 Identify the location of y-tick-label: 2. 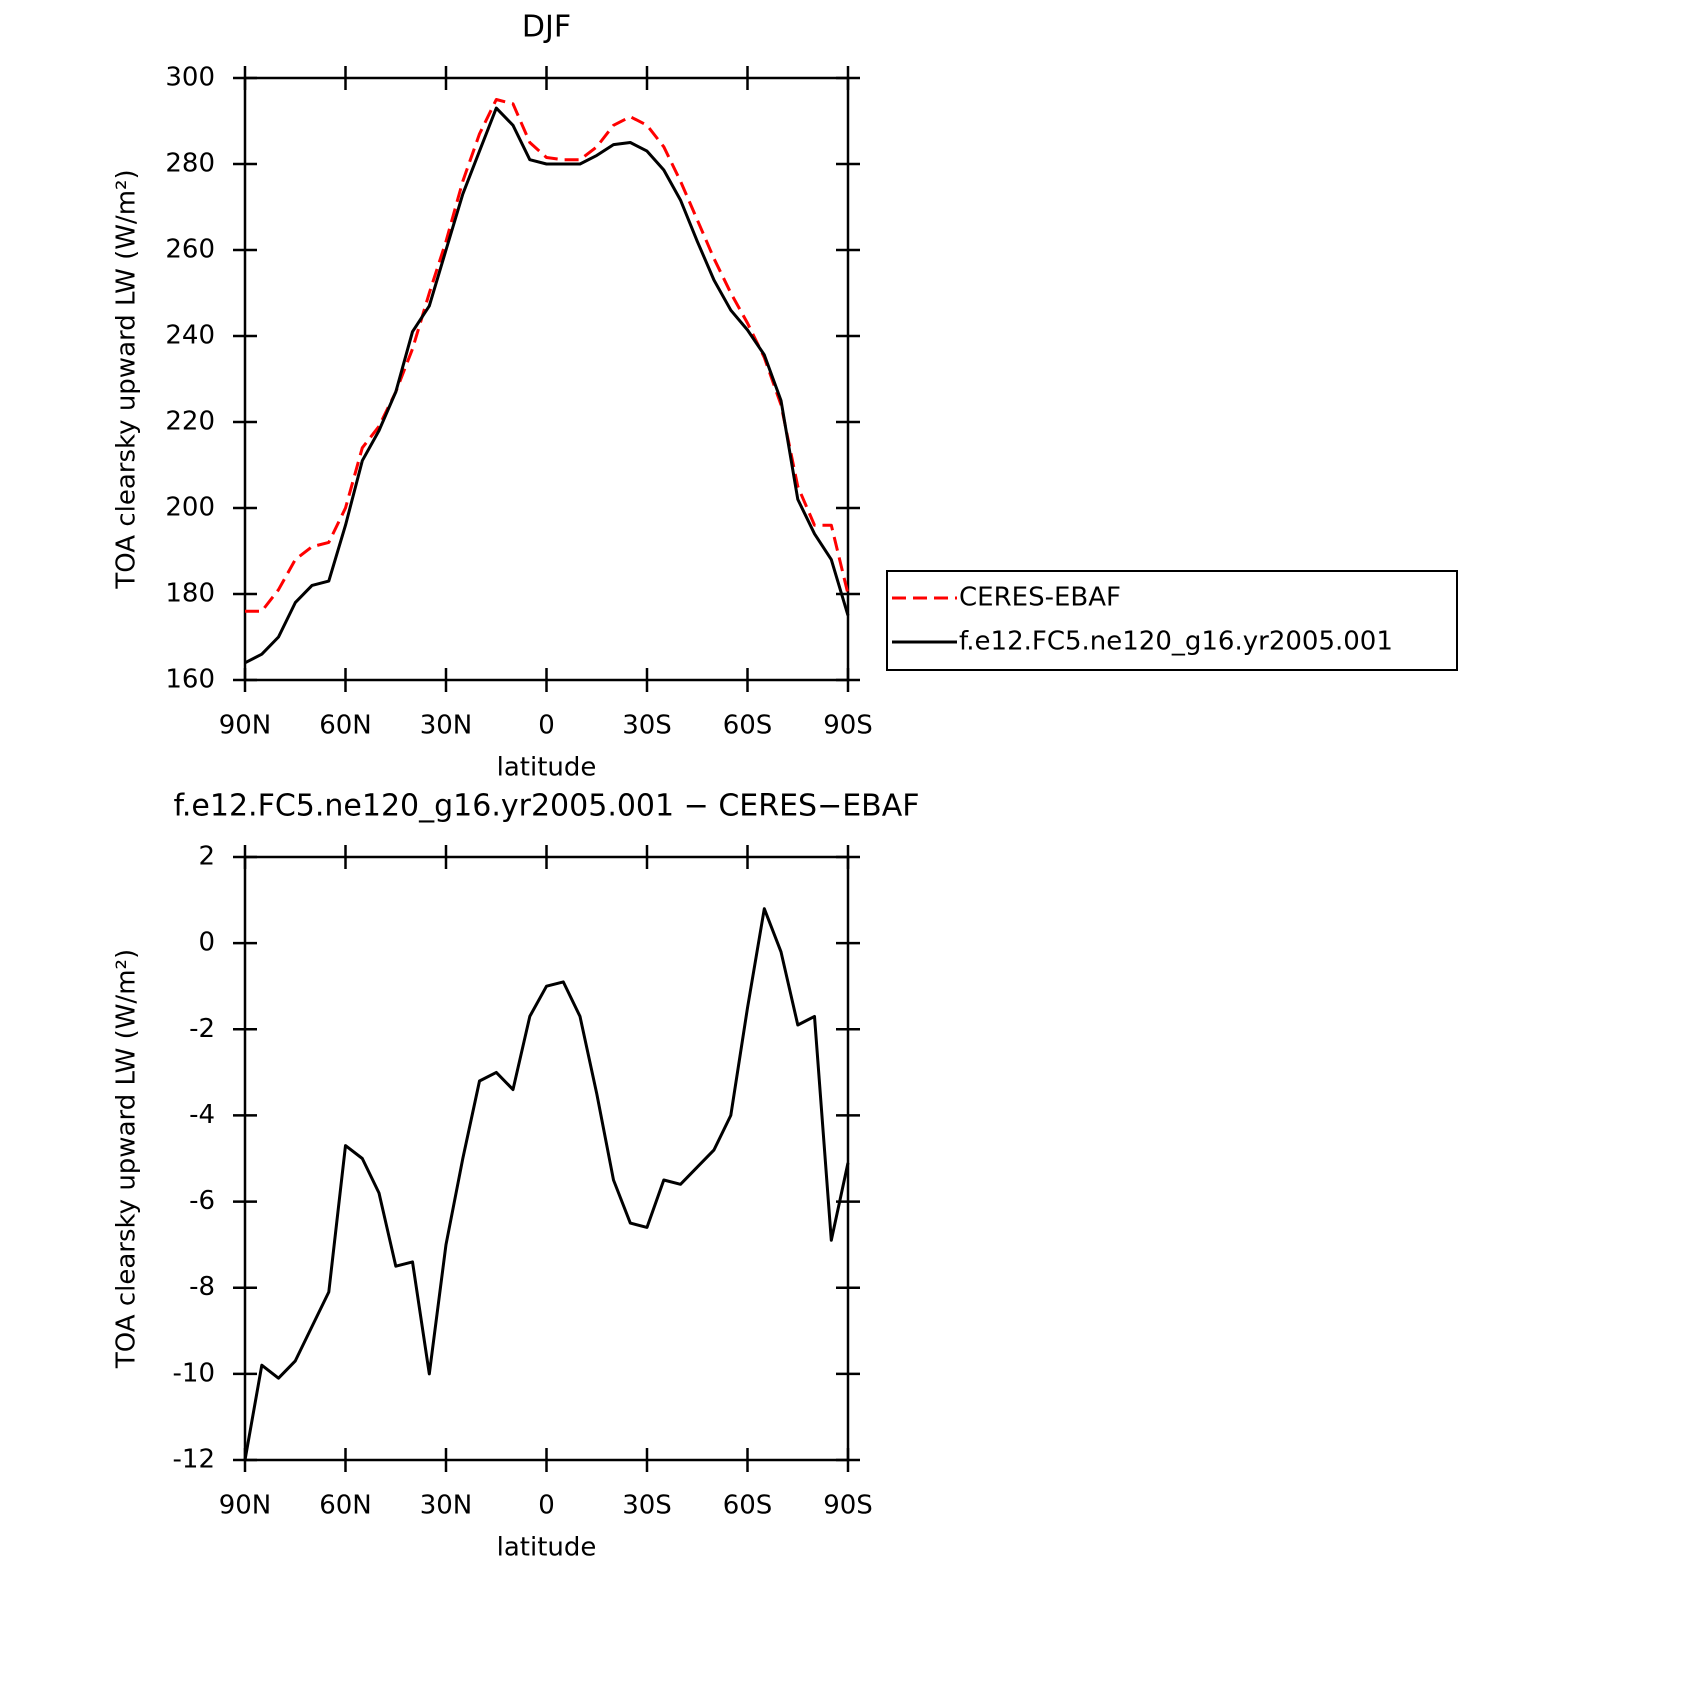
(206, 857).